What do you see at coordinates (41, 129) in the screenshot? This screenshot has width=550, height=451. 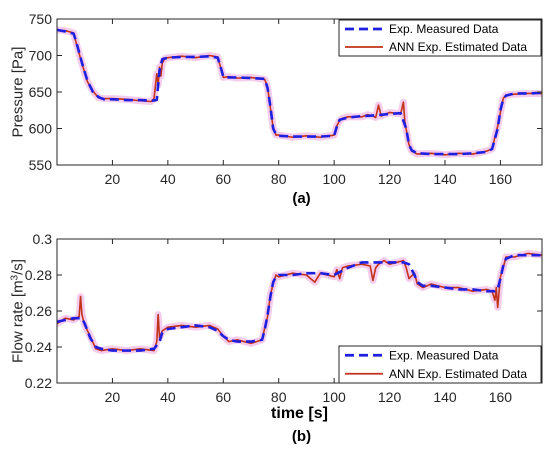 I see `pressure-y-tick-label: 600` at bounding box center [41, 129].